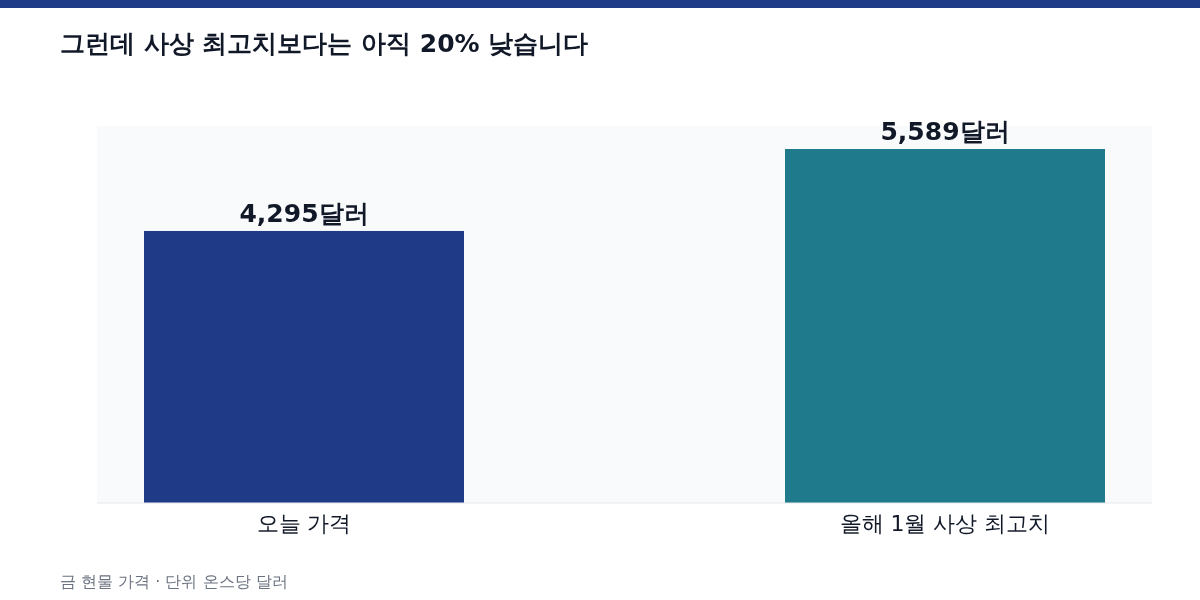 The height and width of the screenshot is (600, 1200). What do you see at coordinates (304, 213) in the screenshot?
I see `data-label: 4,295달러` at bounding box center [304, 213].